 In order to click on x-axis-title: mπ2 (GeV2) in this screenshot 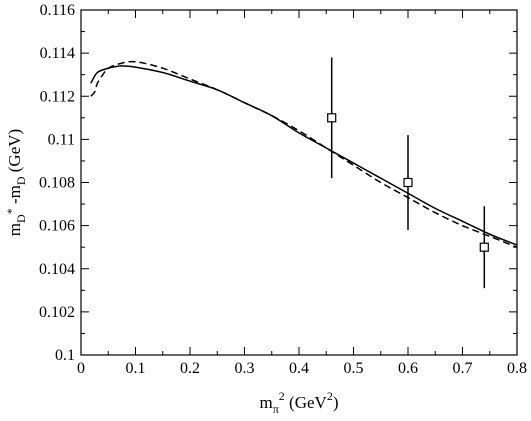, I will do `click(299, 402)`.